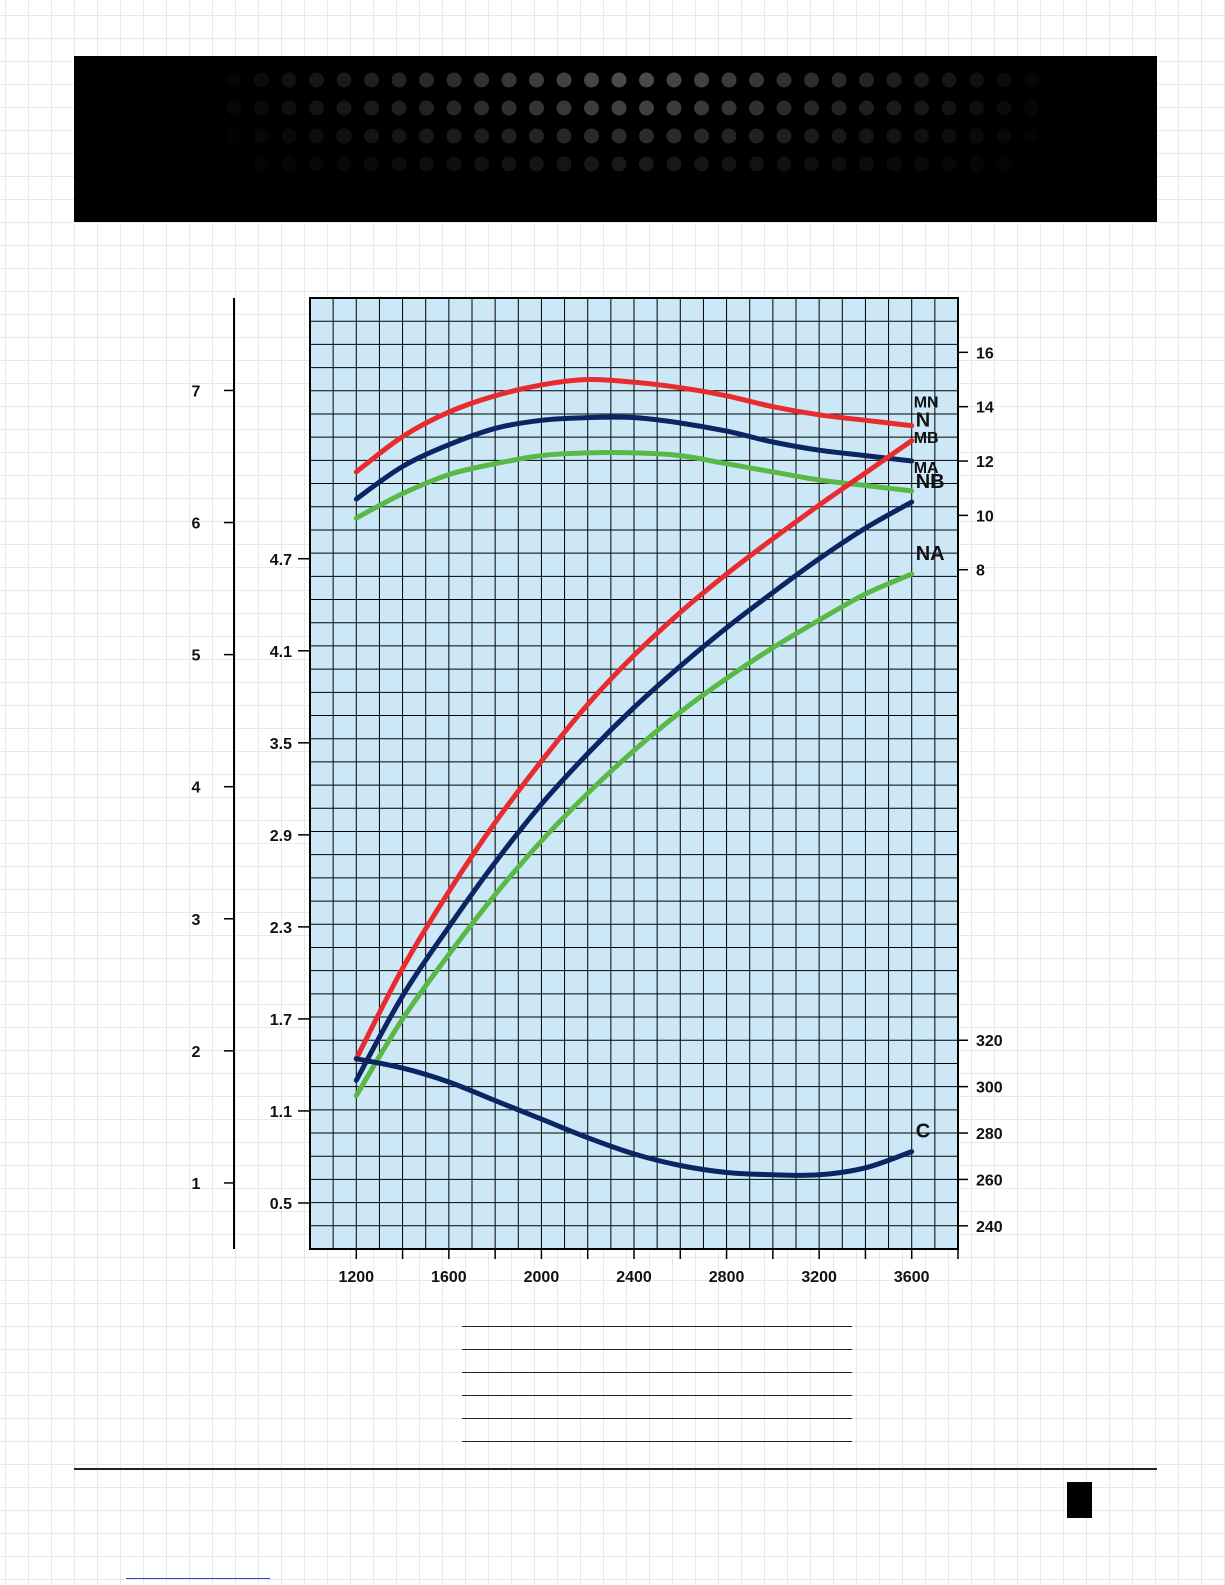 The width and height of the screenshot is (1225, 1585). Describe the element at coordinates (281, 1112) in the screenshot. I see `inner-left-tick-label: 1.1` at that location.